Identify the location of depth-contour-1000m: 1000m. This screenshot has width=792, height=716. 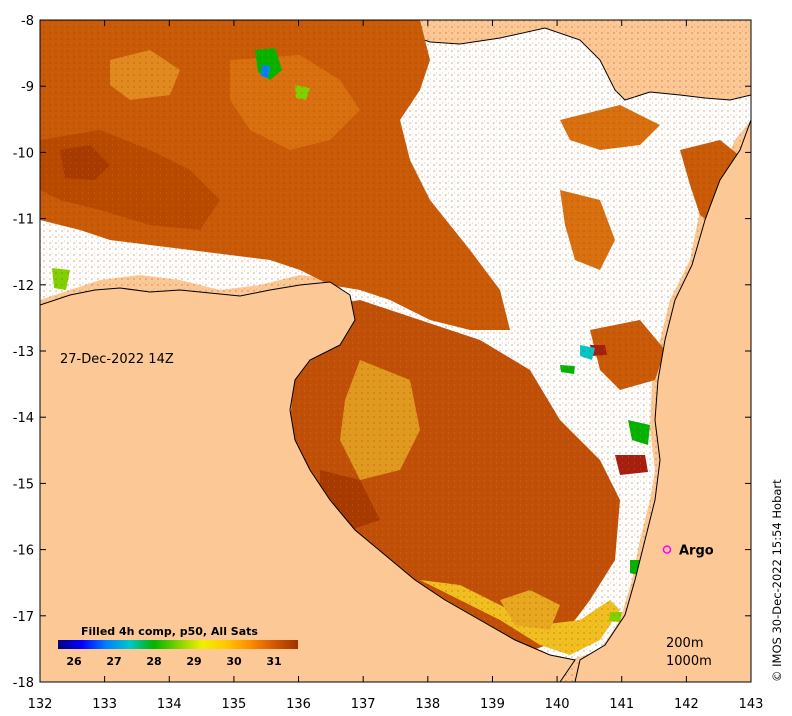
(689, 661).